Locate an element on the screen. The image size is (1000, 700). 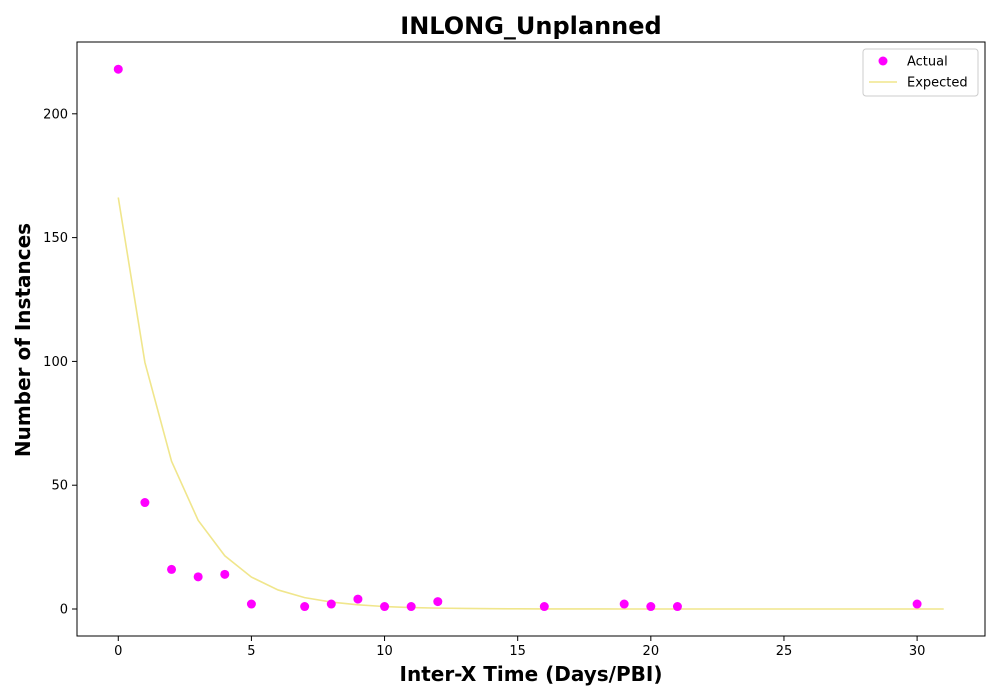
x-tick-label: 30 is located at coordinates (917, 651).